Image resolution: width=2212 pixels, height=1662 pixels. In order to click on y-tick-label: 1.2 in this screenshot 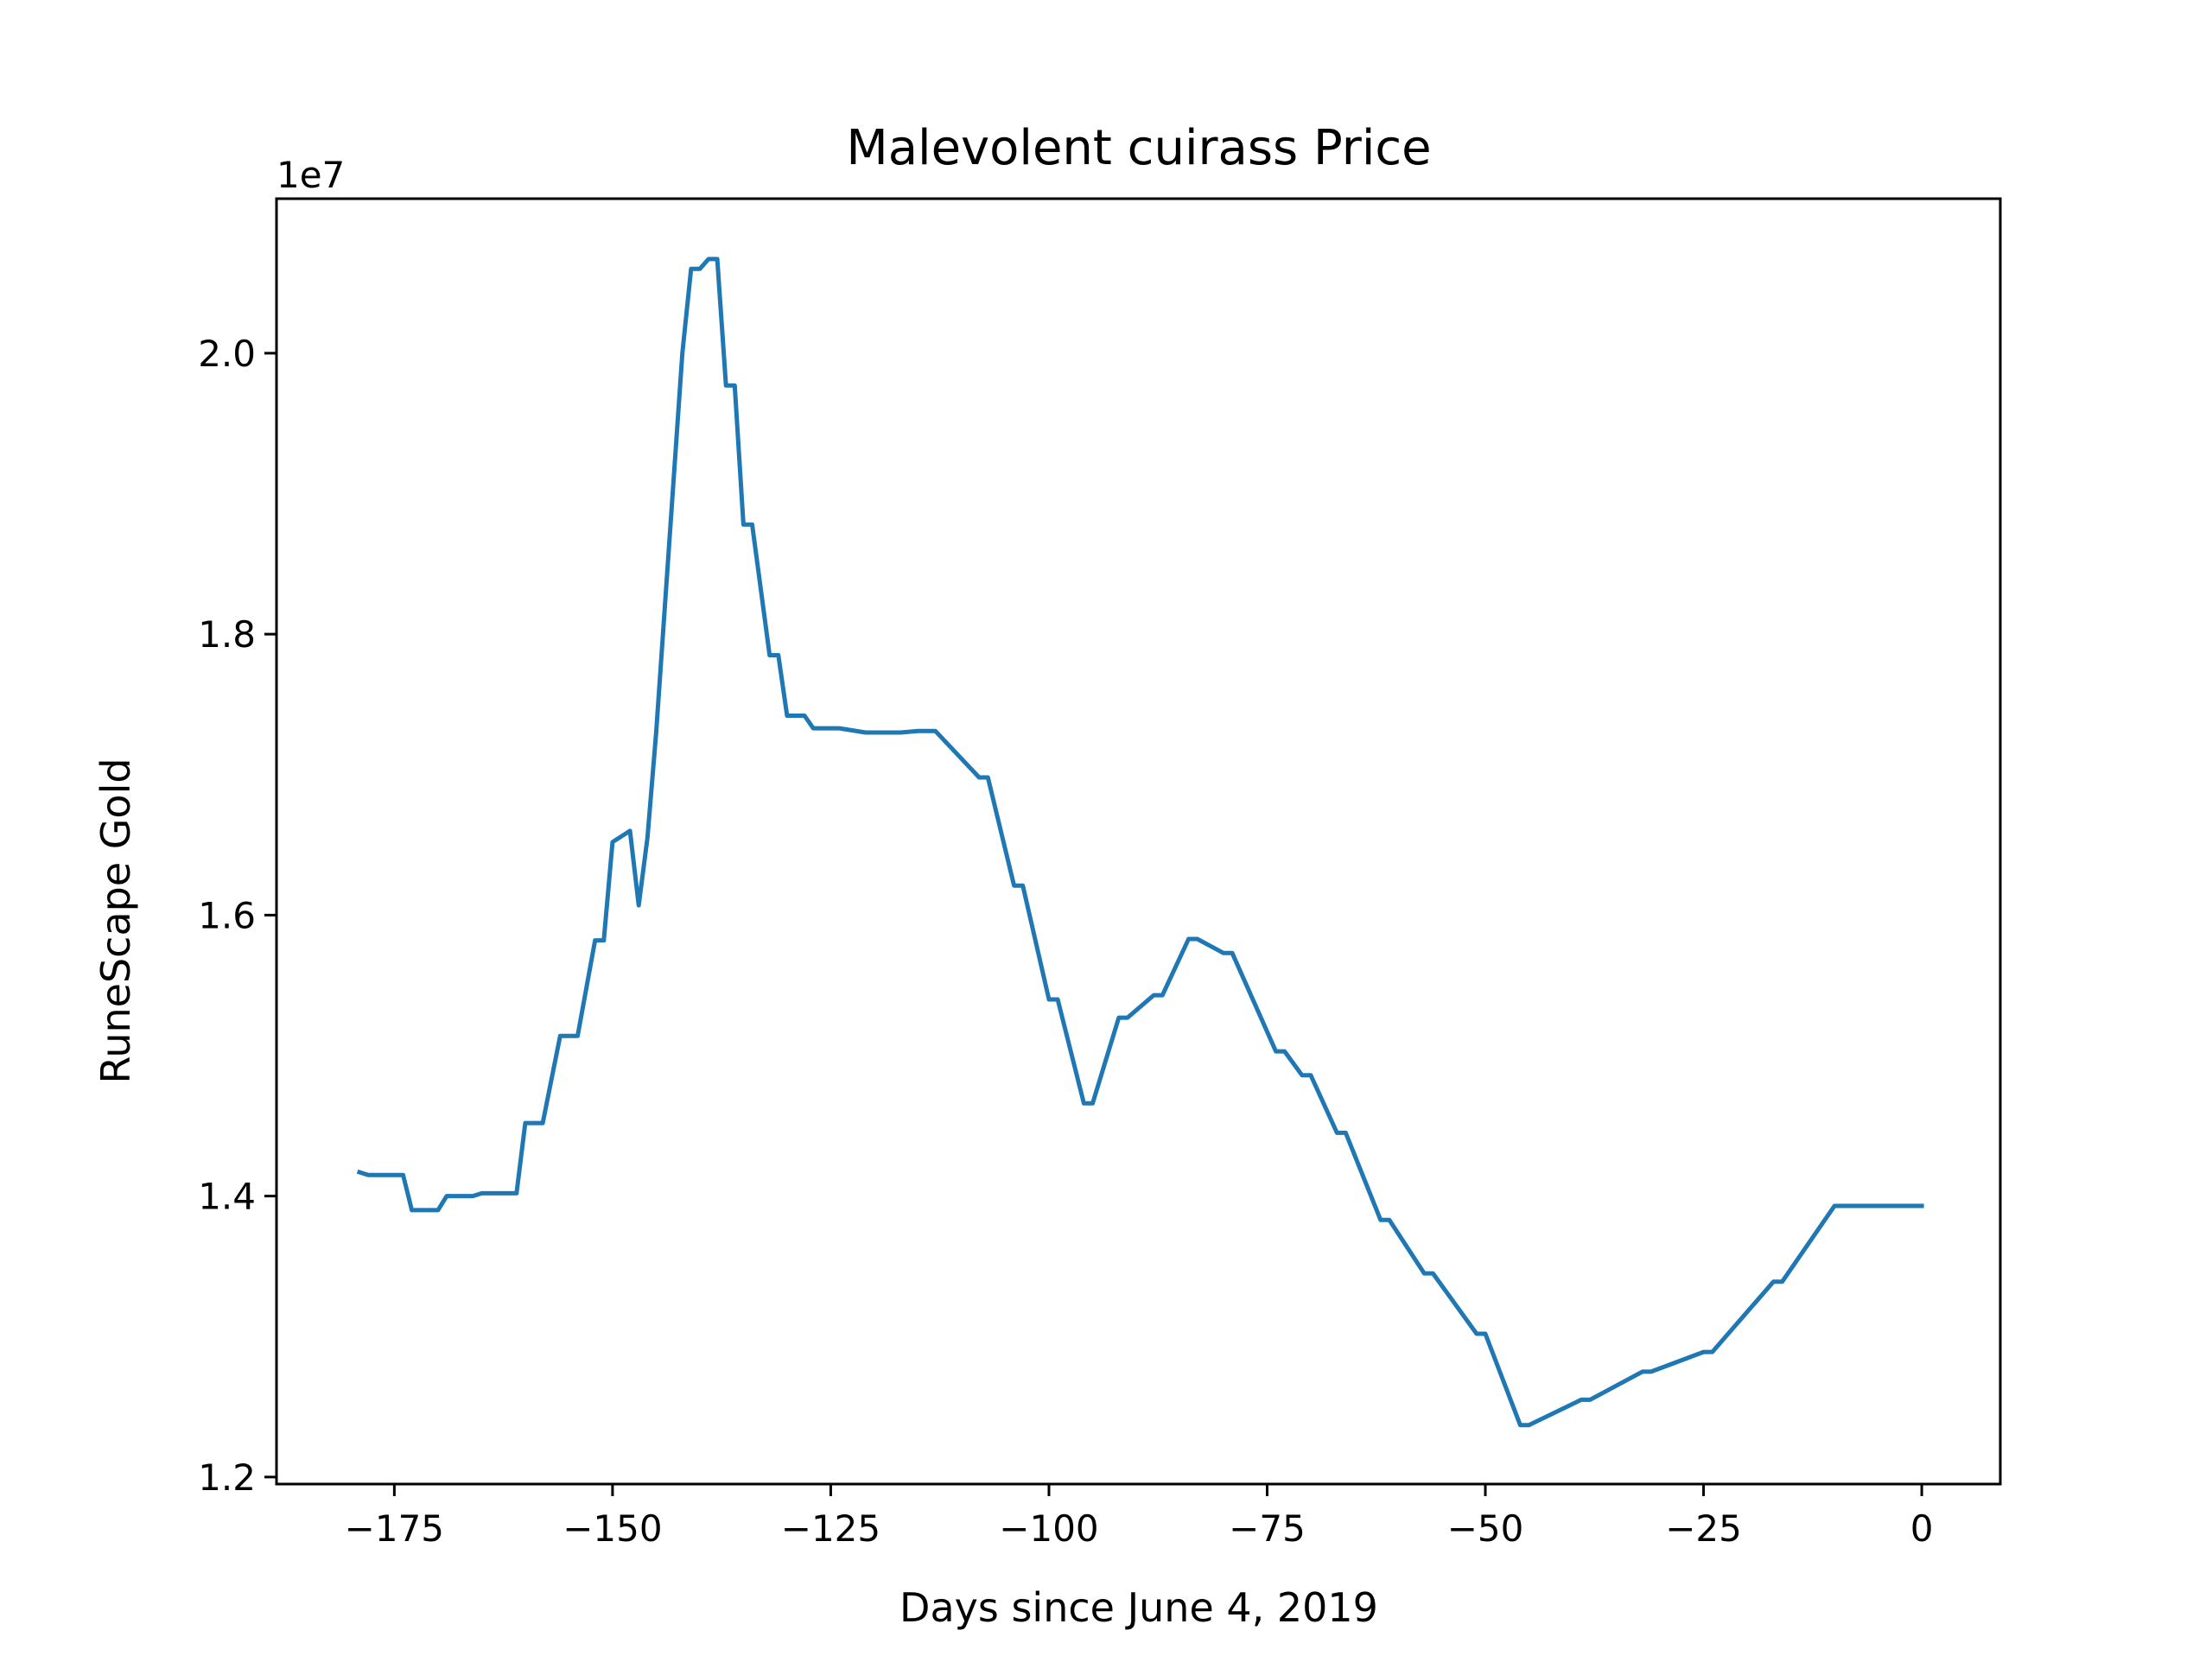, I will do `click(227, 1477)`.